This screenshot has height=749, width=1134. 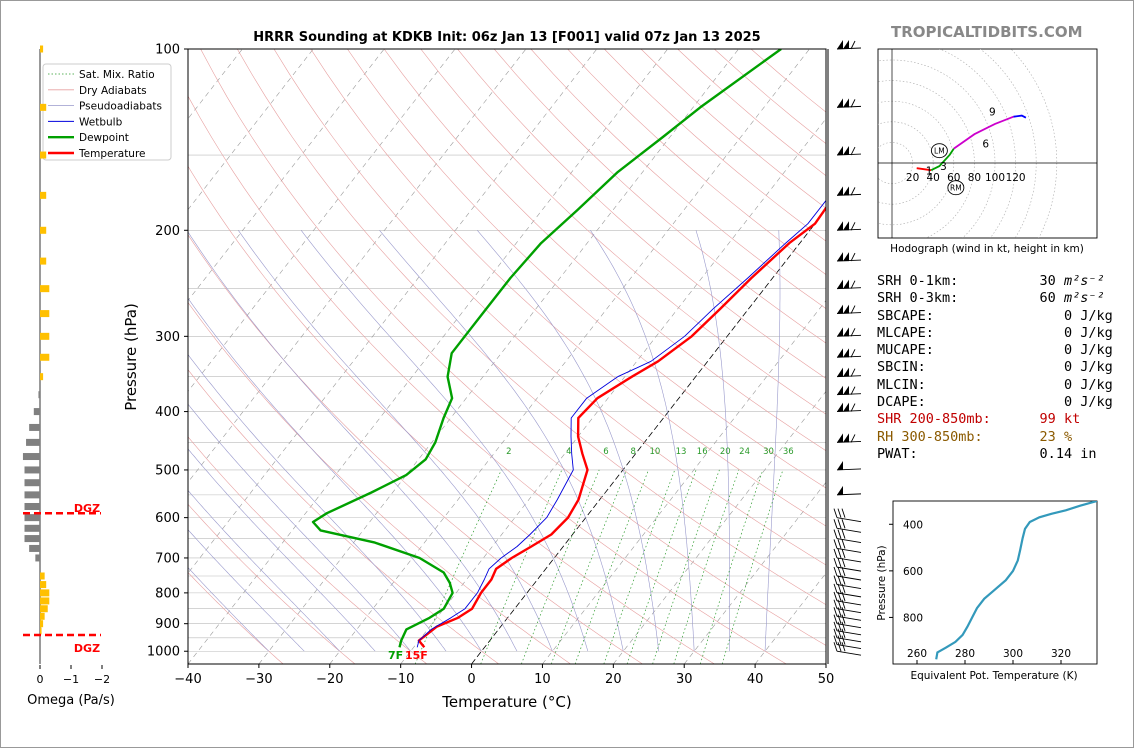 What do you see at coordinates (102, 679) in the screenshot?
I see `omega-tick-2: −2` at bounding box center [102, 679].